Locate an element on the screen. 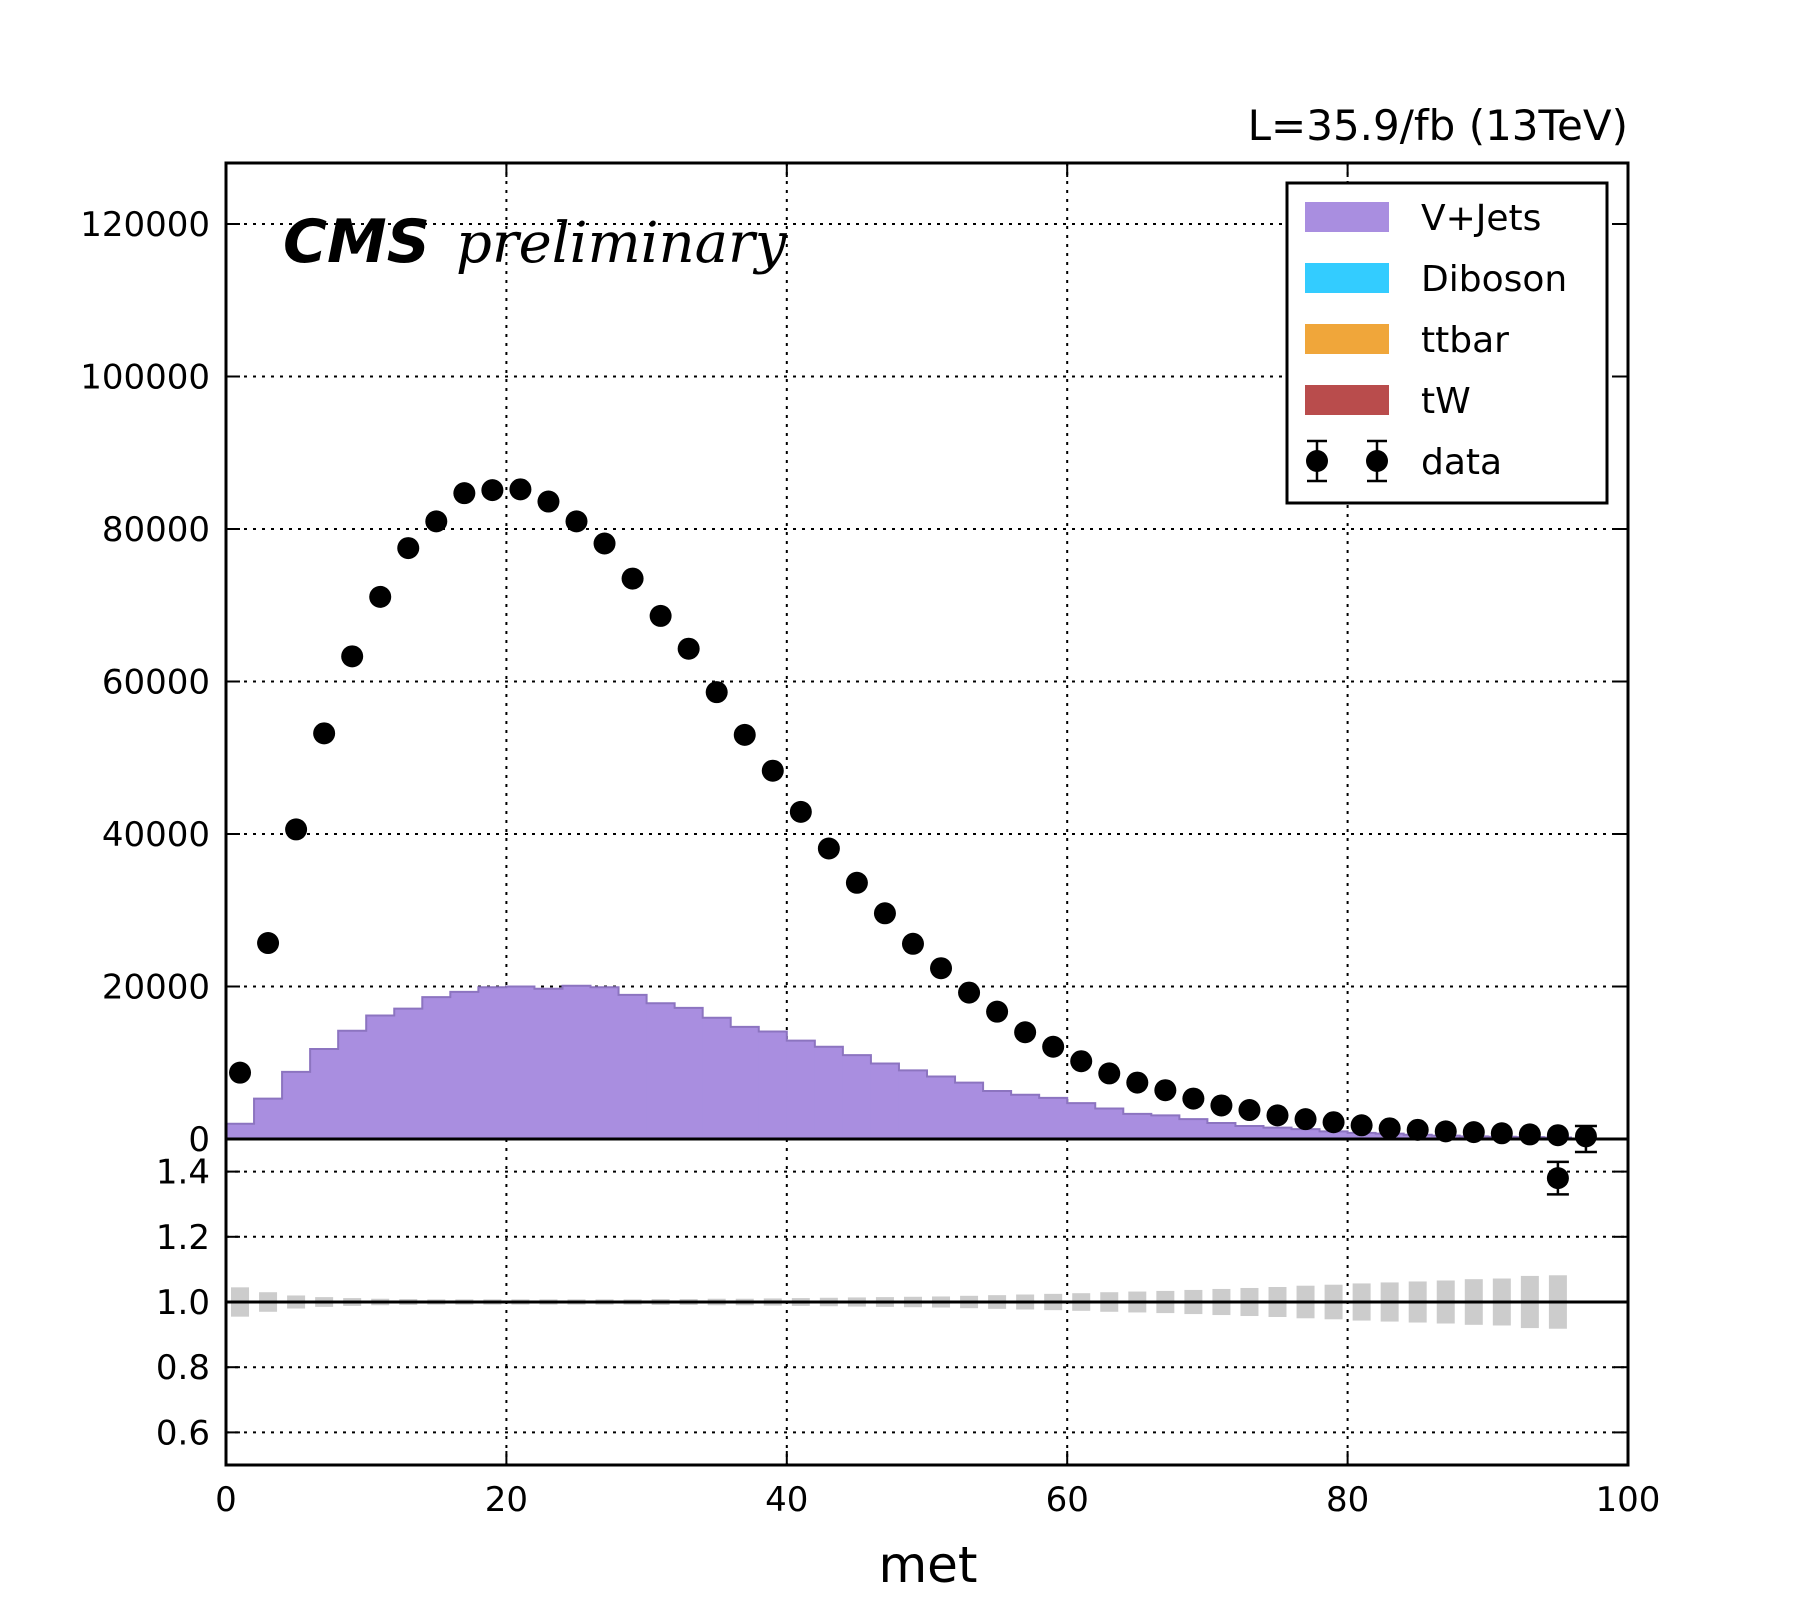 The image size is (1800, 1620). upper-y-tick-label: 40000 is located at coordinates (156, 835).